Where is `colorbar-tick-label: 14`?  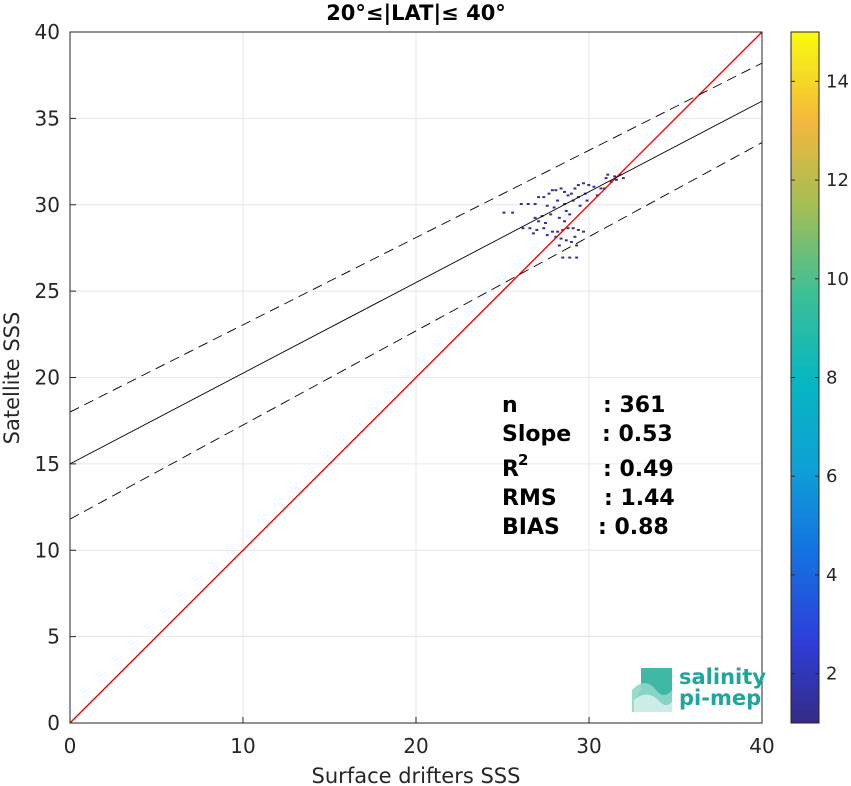
colorbar-tick-label: 14 is located at coordinates (837, 81).